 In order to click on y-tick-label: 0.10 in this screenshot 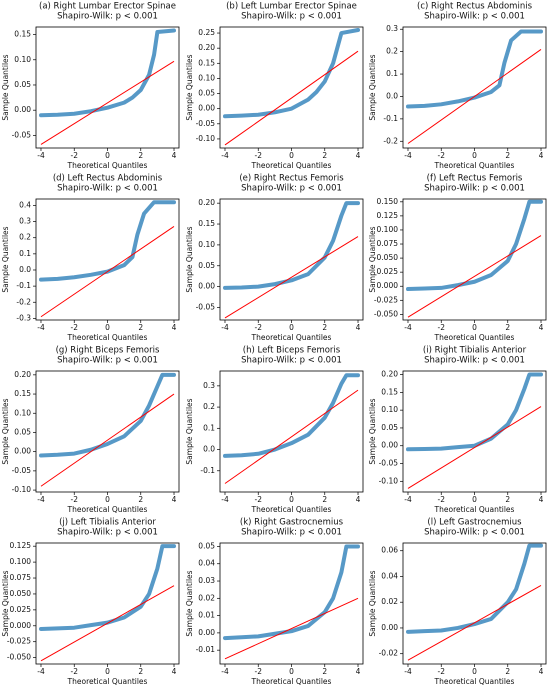, I will do `click(389, 409)`.